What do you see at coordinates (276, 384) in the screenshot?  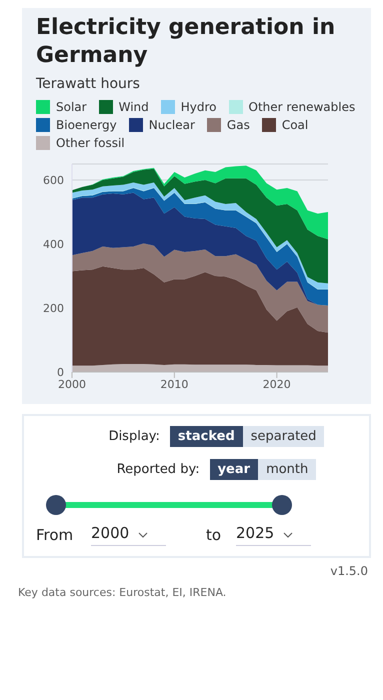 I see `x-tick-label: 2020` at bounding box center [276, 384].